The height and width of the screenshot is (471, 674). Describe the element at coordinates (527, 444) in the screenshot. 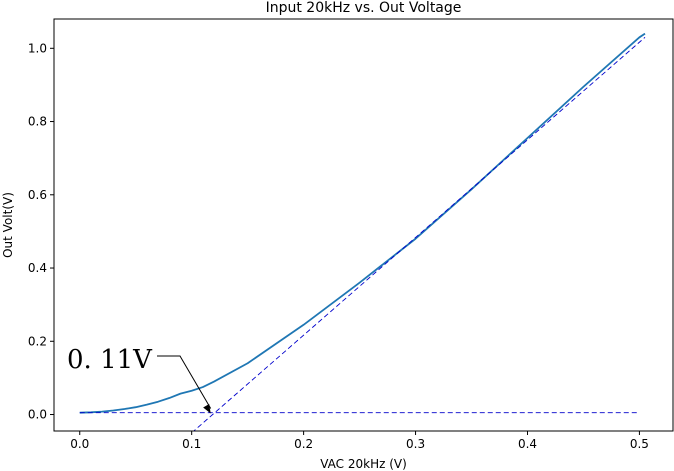

I see `x-tick-label: 0.4` at that location.